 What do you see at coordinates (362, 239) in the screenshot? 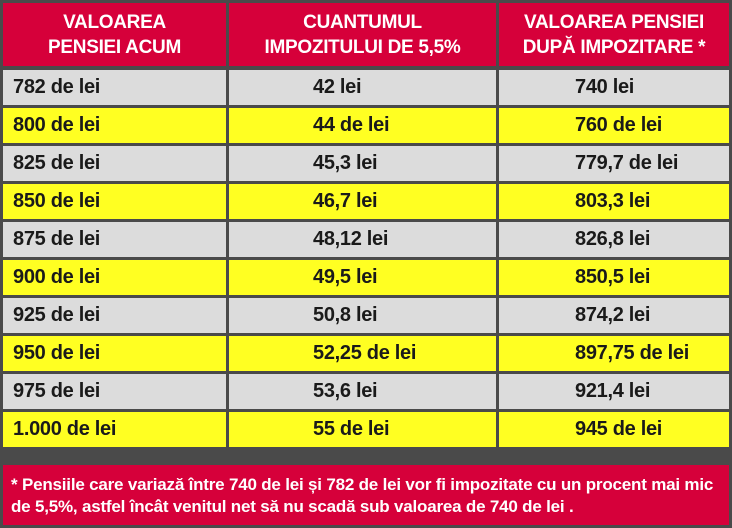
I see `cell-tax-amount: 48,12 lei` at bounding box center [362, 239].